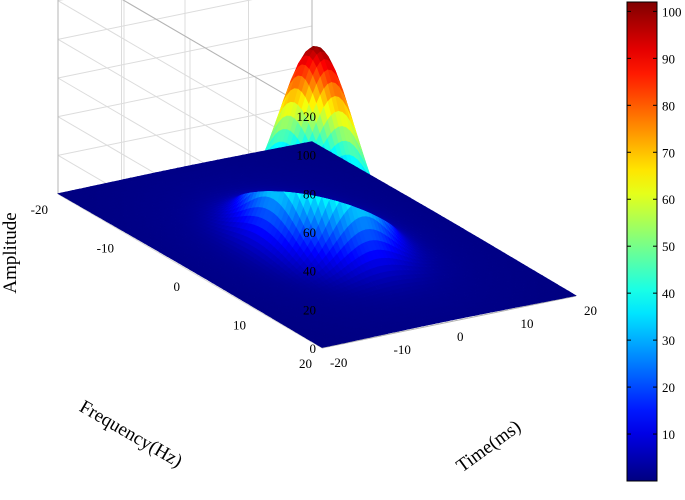  What do you see at coordinates (131, 434) in the screenshot?
I see `y-axis-label: Frequency(Hz)` at bounding box center [131, 434].